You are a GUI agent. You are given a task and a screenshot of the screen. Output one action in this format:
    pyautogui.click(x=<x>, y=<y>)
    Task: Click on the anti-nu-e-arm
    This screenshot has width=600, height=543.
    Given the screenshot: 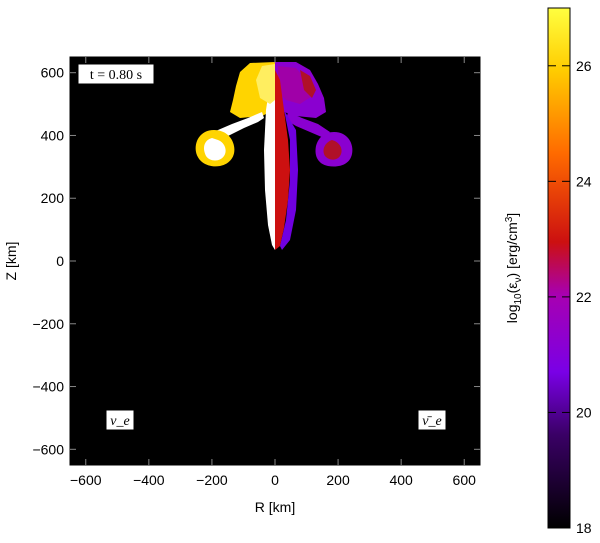 What is the action you would take?
    pyautogui.click(x=308, y=125)
    